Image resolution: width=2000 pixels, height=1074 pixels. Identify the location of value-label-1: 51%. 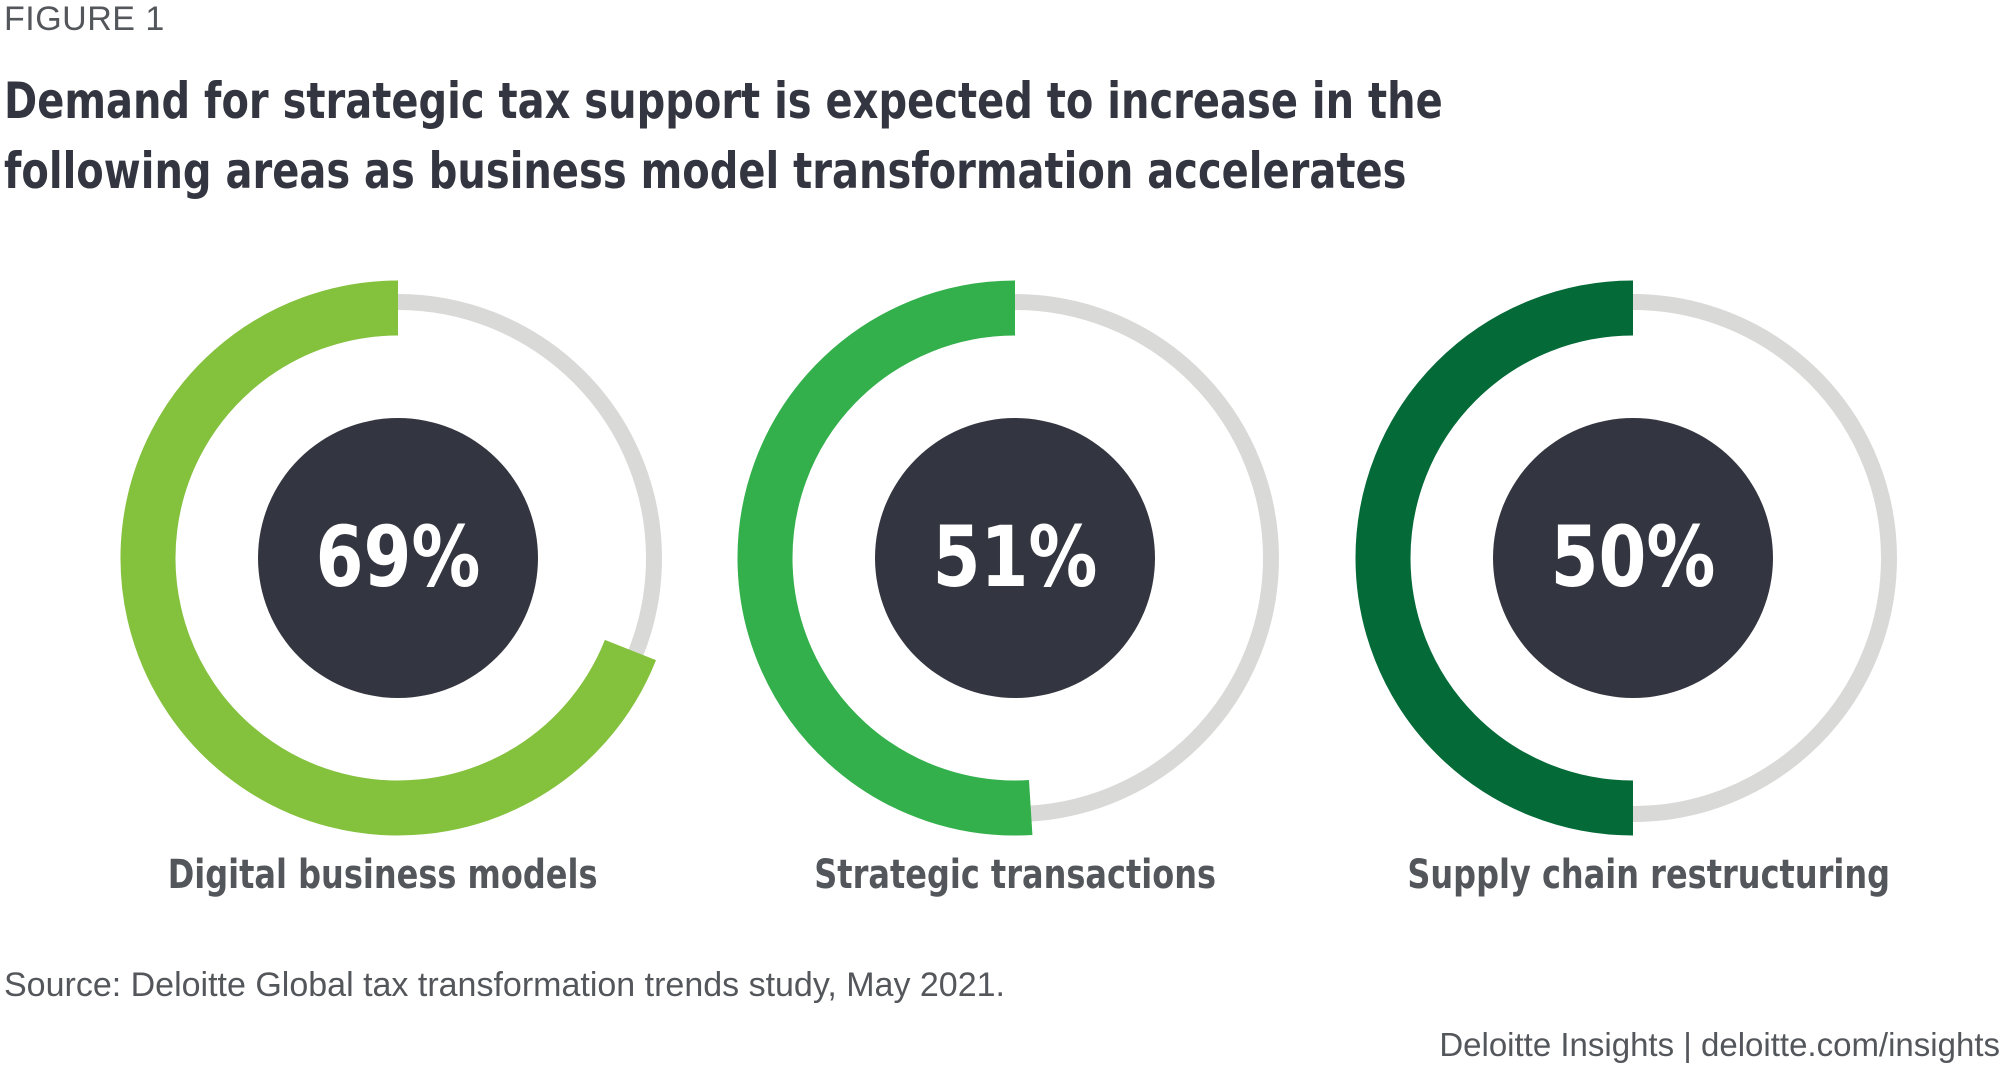
(1015, 557).